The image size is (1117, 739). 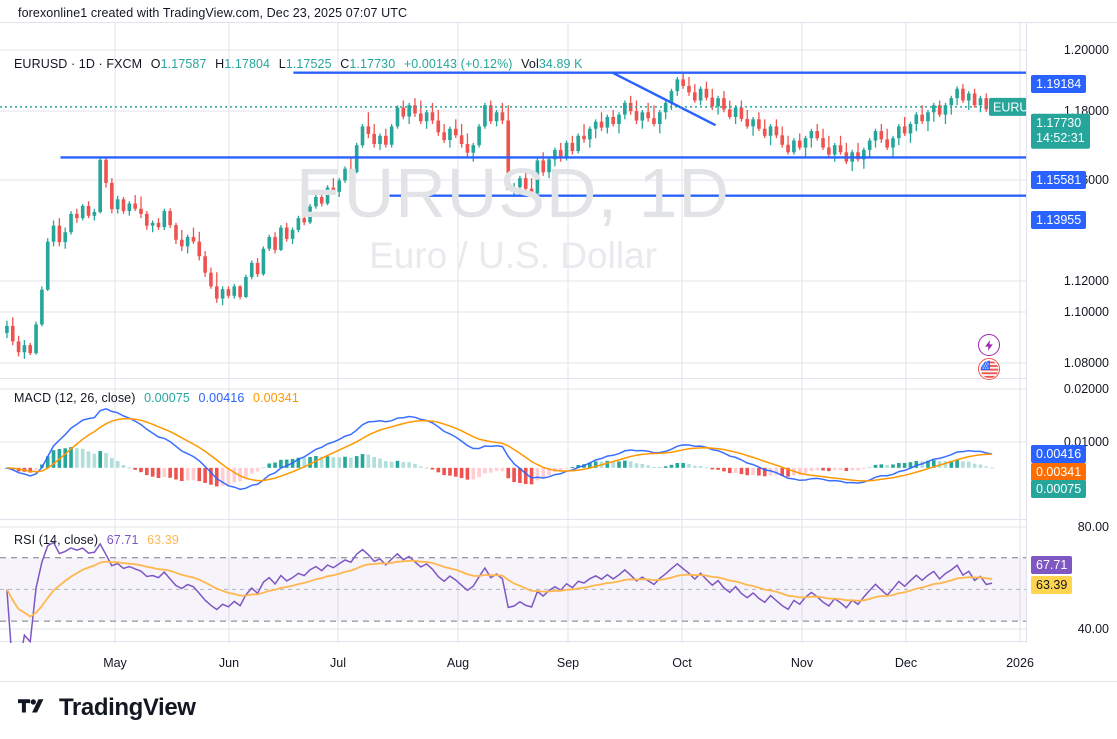 I want to click on current-price-badge: 1.17730 14:52:31, so click(x=1060, y=131).